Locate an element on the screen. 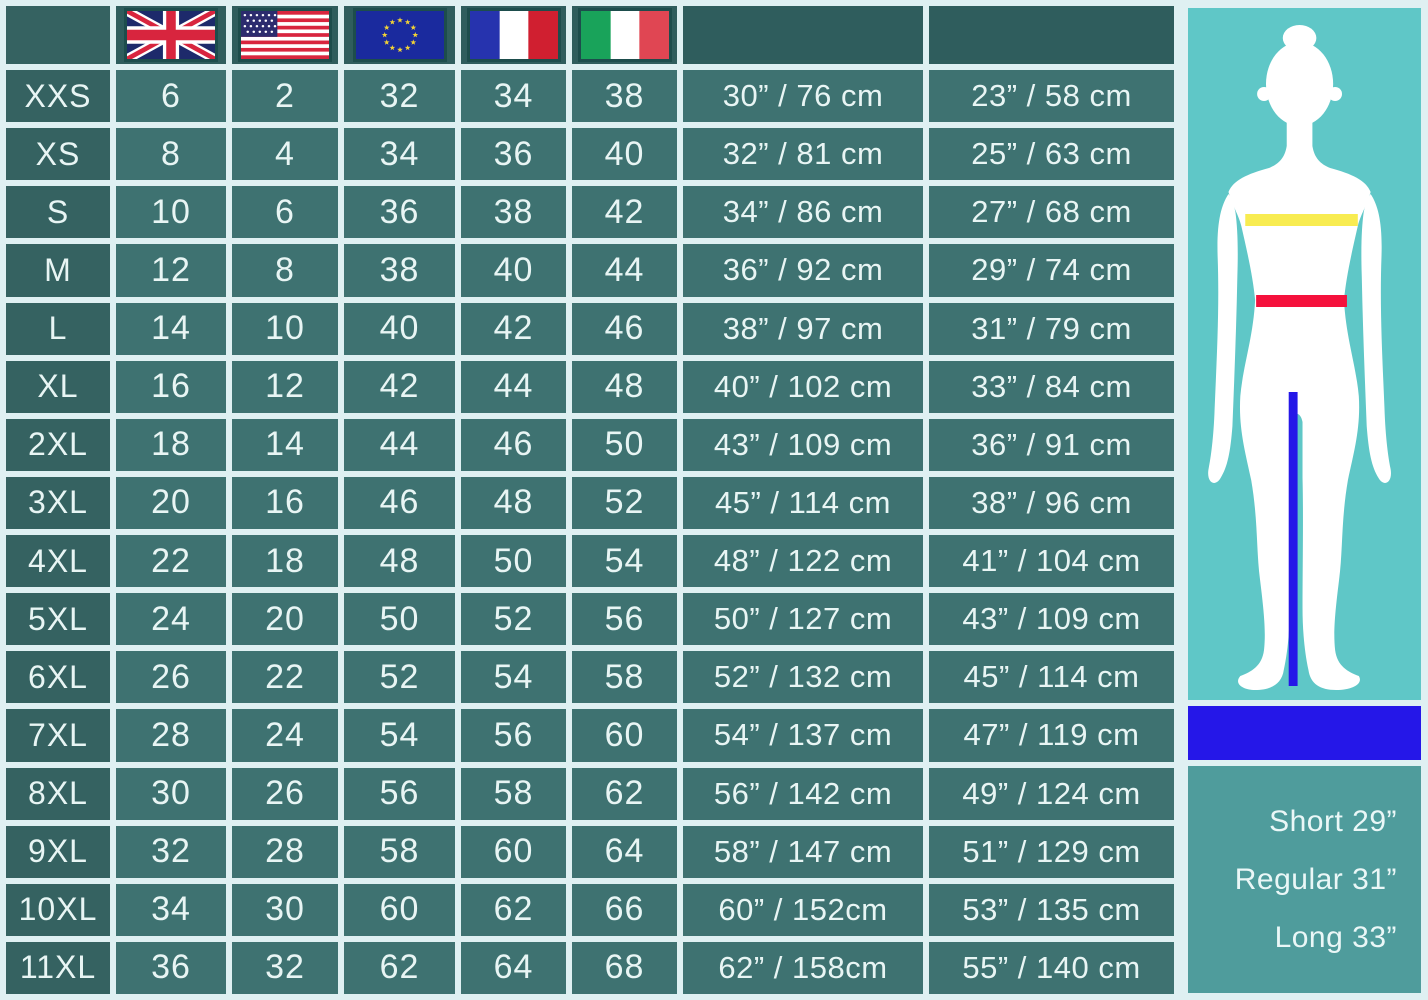 The width and height of the screenshot is (1428, 1000). size-cell: L is located at coordinates (58, 328).